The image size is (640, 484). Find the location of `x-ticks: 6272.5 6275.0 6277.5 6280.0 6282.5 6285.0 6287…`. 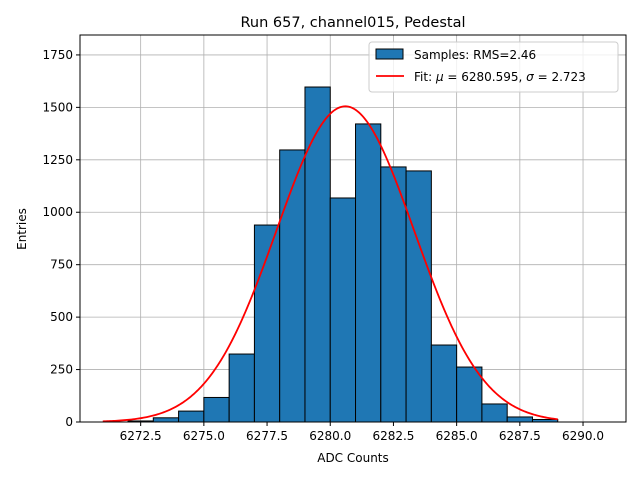

x-ticks: 6272.5 6275.0 6277.5 6280.0 6282.5 6285.0 6287… is located at coordinates (362, 432).